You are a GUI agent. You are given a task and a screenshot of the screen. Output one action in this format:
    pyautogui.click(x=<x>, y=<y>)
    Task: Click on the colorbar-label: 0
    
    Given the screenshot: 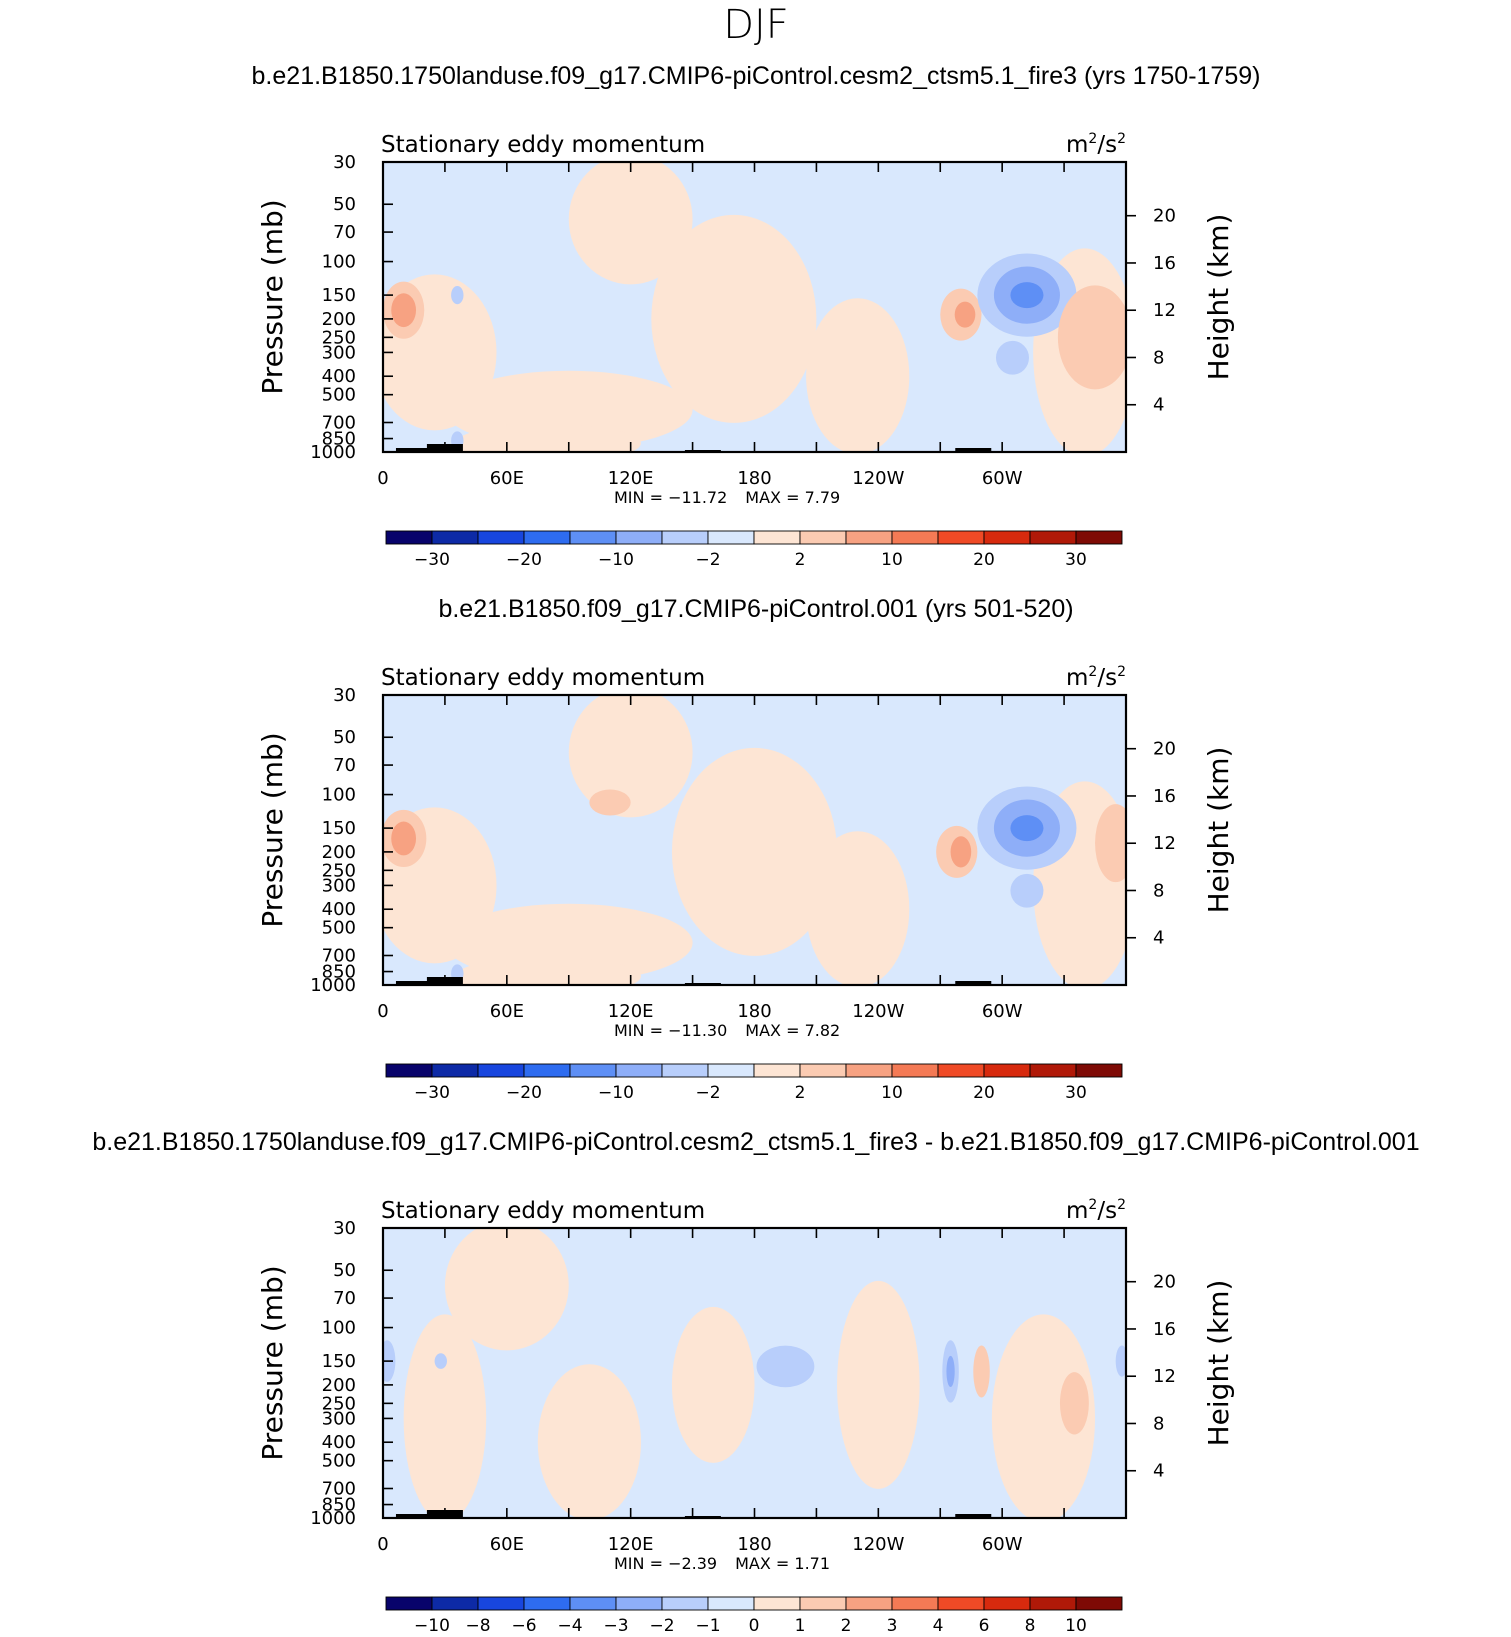 What is the action you would take?
    pyautogui.click(x=754, y=1626)
    